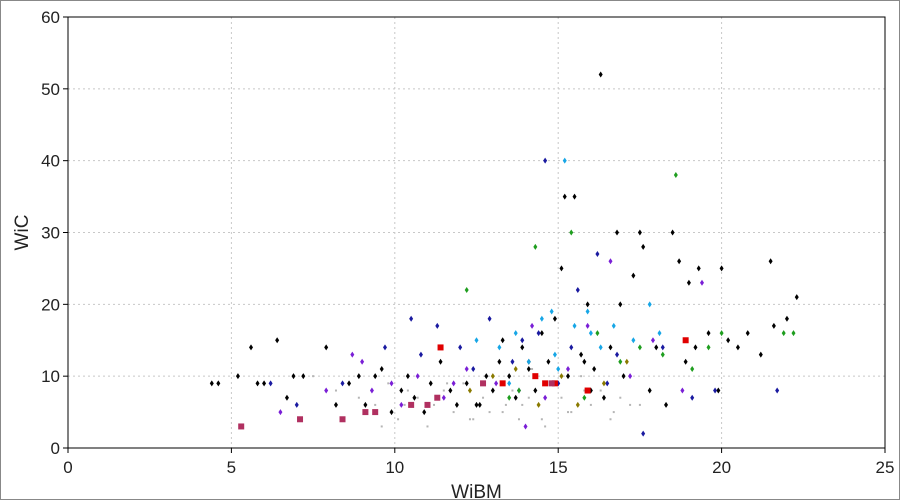 This screenshot has height=500, width=900. What do you see at coordinates (55, 448) in the screenshot?
I see `y-tick-label: 0` at bounding box center [55, 448].